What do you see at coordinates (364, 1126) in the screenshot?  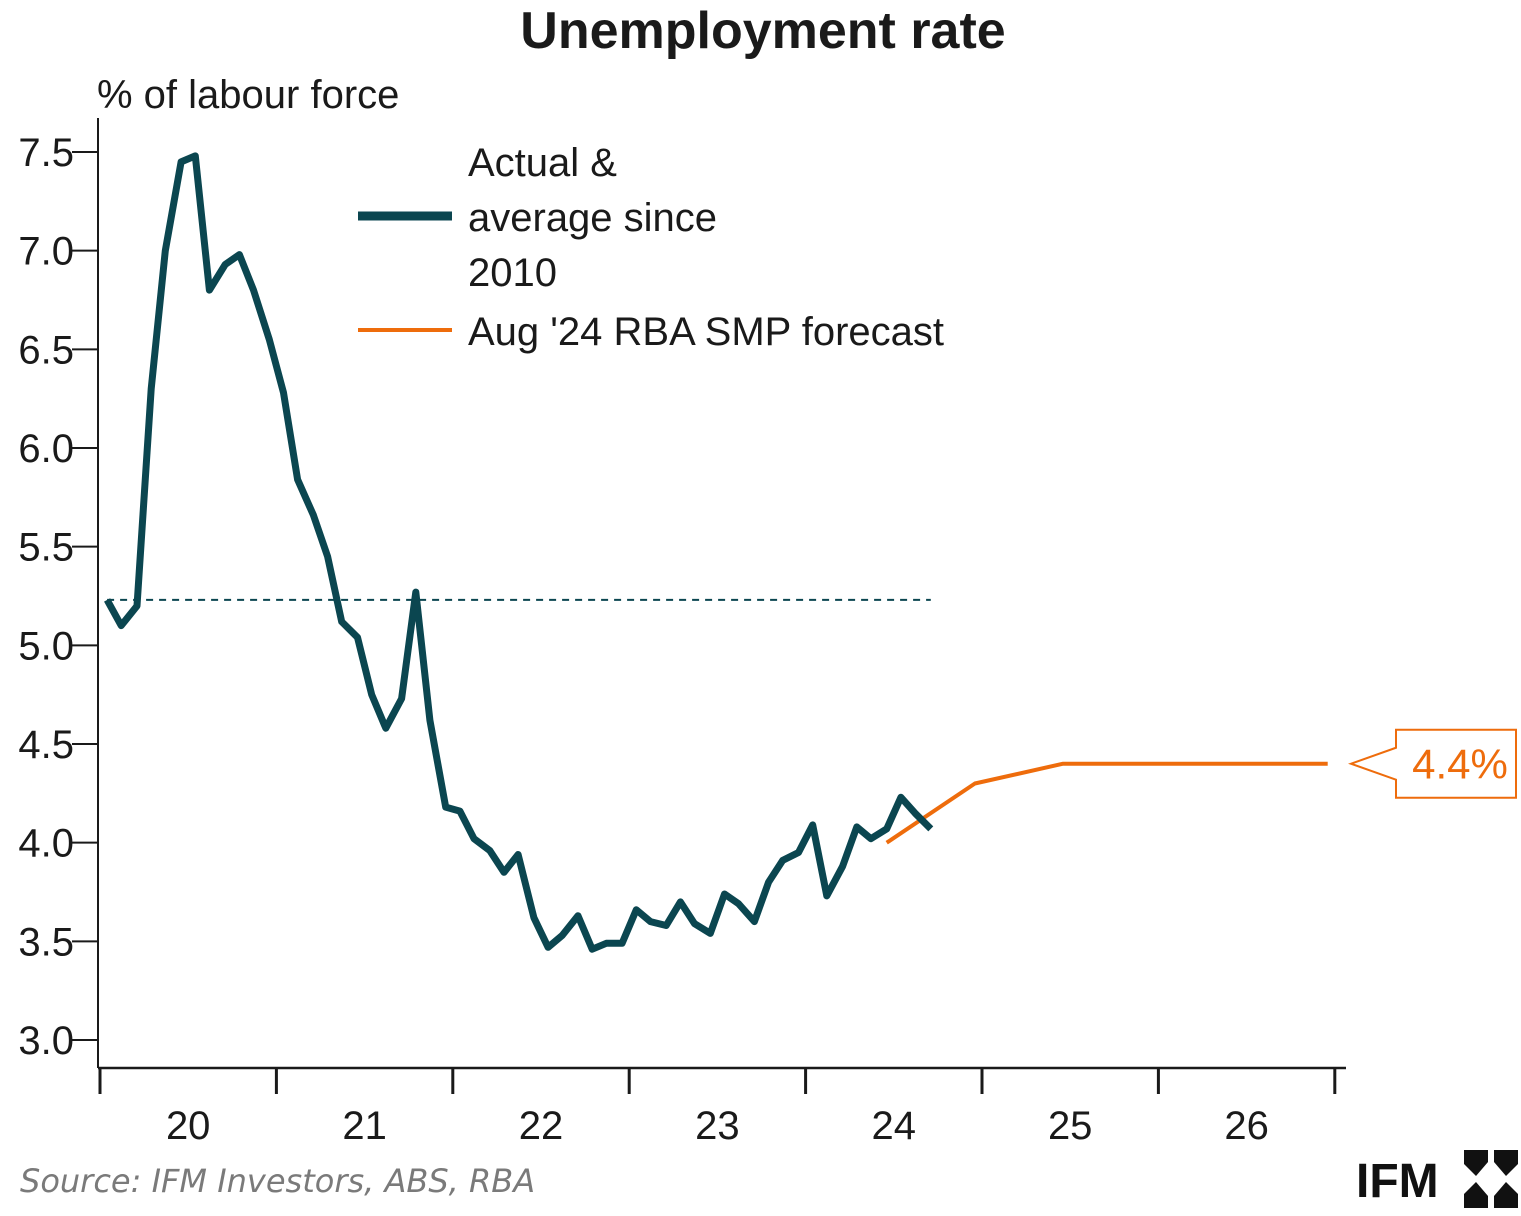 I see `x-tick-label: 21` at bounding box center [364, 1126].